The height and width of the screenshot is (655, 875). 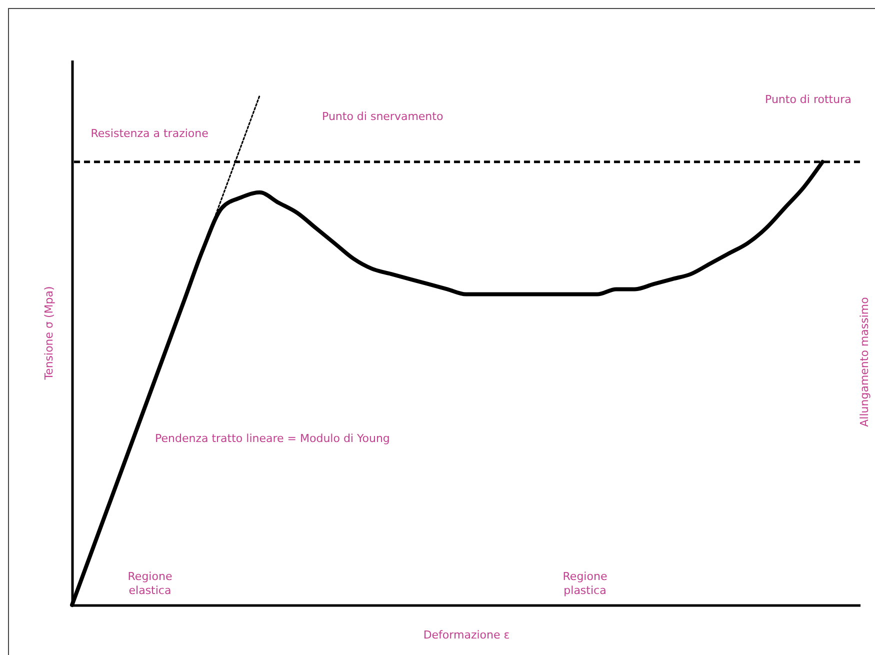 I want to click on ref-line-label: Resistenza a trazione, so click(x=149, y=133).